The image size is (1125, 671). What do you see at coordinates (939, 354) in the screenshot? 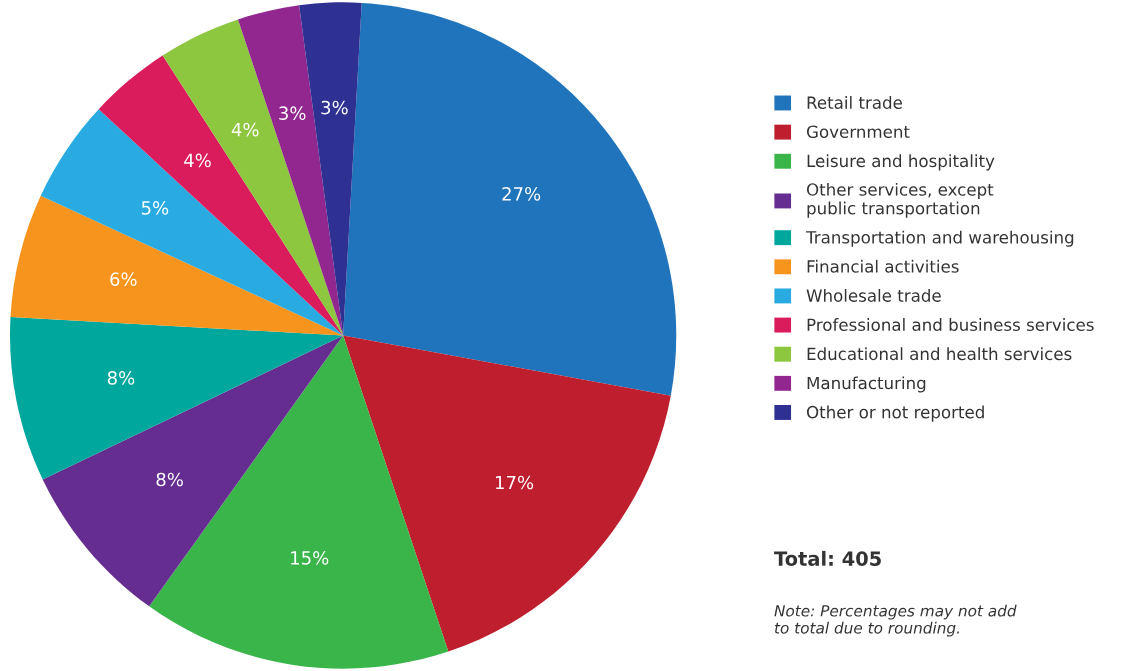
I see `legend-label: Educational and health services` at bounding box center [939, 354].